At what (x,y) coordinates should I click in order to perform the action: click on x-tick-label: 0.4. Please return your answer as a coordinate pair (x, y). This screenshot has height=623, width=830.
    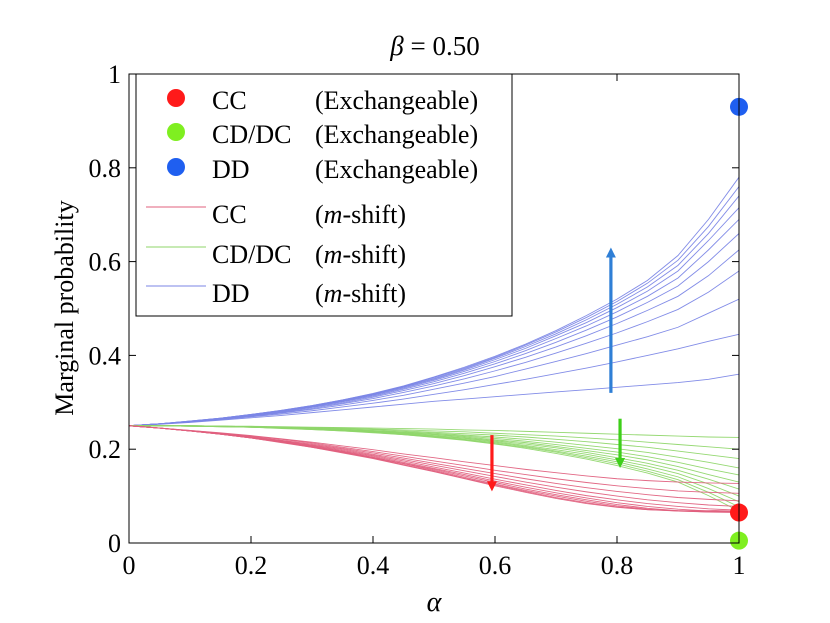
    Looking at the image, I should click on (373, 565).